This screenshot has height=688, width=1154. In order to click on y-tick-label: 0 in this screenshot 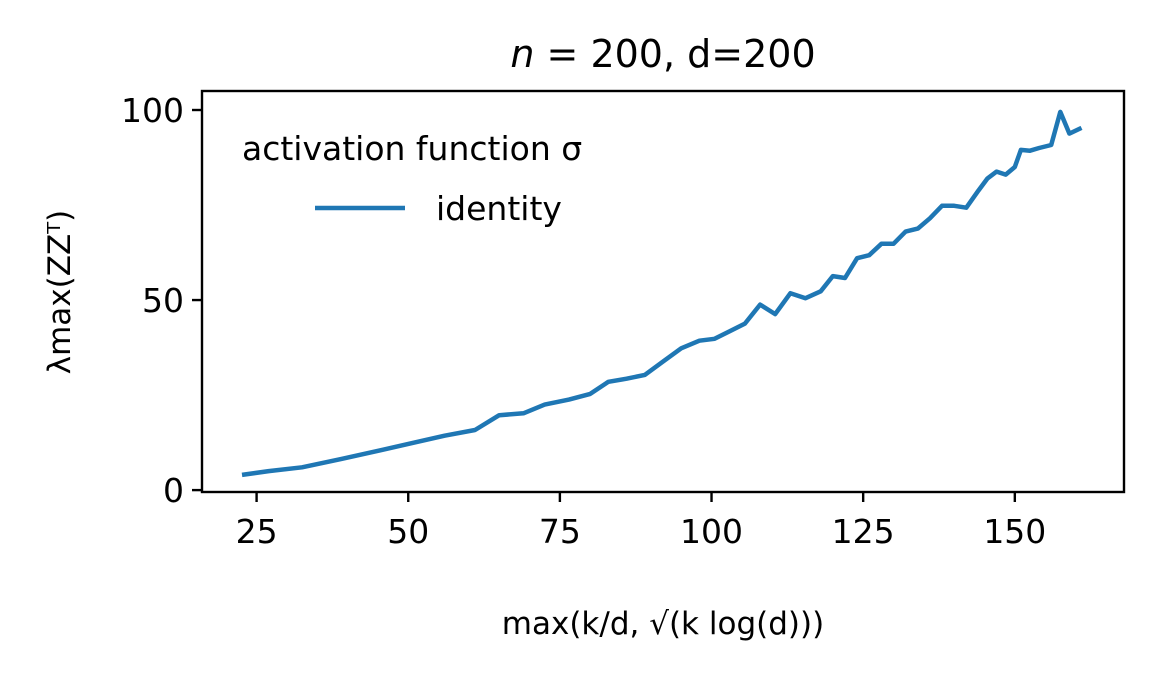, I will do `click(173, 490)`.